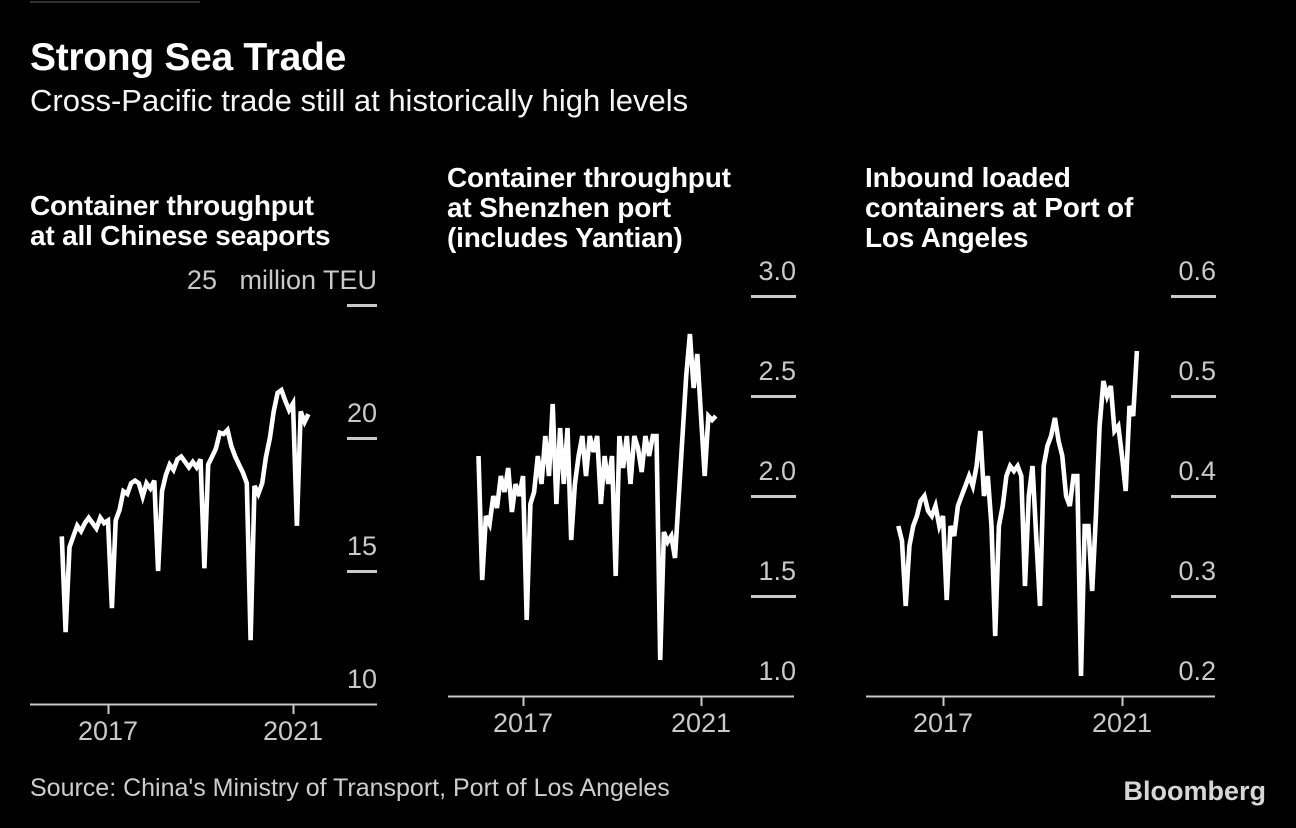 This screenshot has width=1296, height=828. What do you see at coordinates (115, 2) in the screenshot?
I see `top-rule` at bounding box center [115, 2].